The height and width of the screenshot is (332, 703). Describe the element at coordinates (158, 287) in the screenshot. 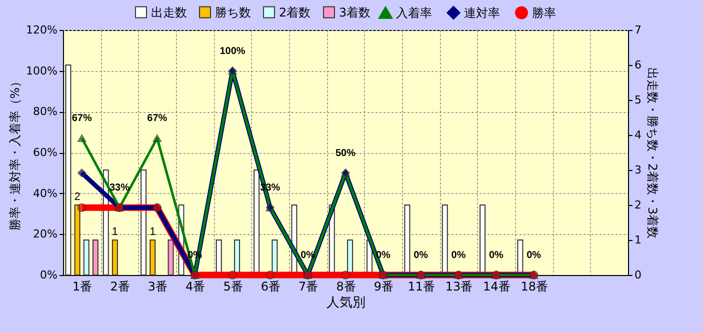

I see `x-tick-label: 3番` at that location.